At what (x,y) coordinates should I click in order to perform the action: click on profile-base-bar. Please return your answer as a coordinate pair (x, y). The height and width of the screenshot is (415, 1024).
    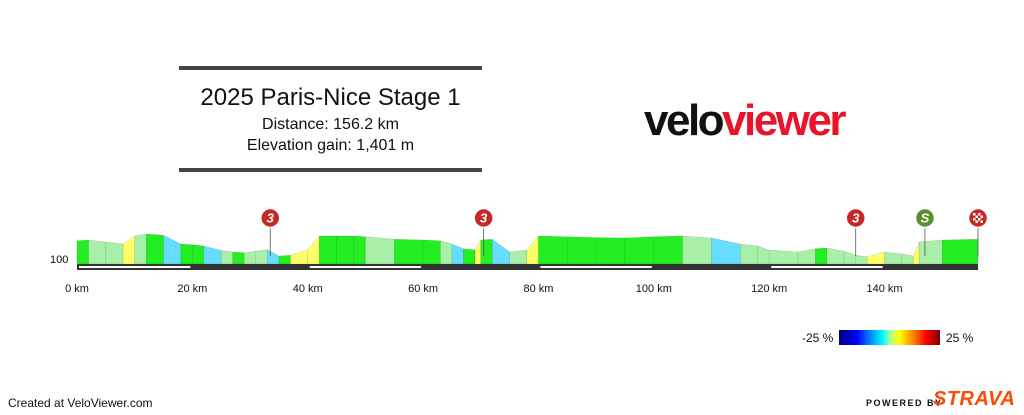
    Looking at the image, I should click on (527, 267).